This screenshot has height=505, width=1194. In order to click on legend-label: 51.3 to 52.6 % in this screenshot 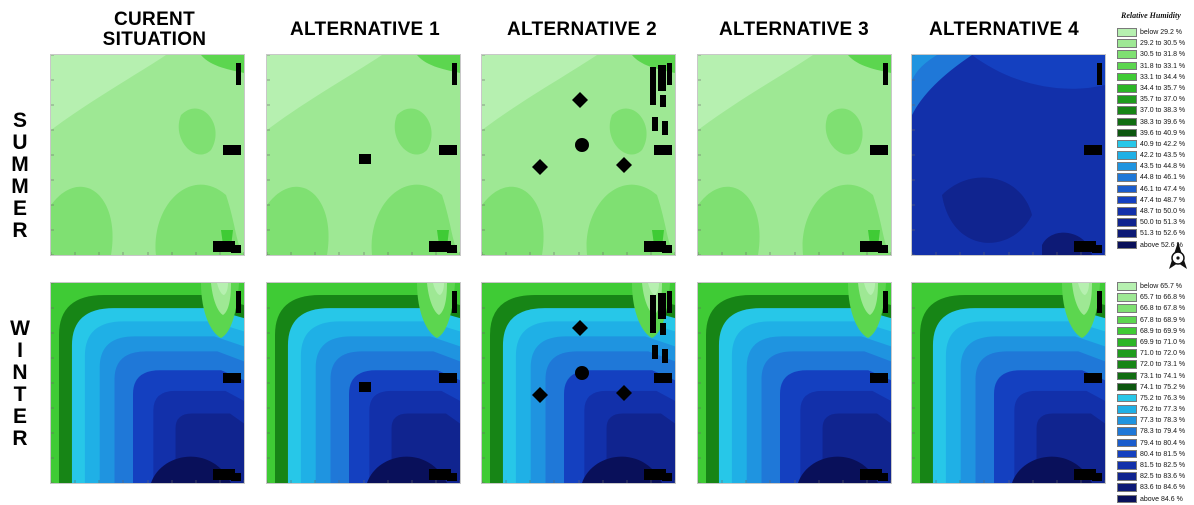, I will do `click(1163, 234)`.